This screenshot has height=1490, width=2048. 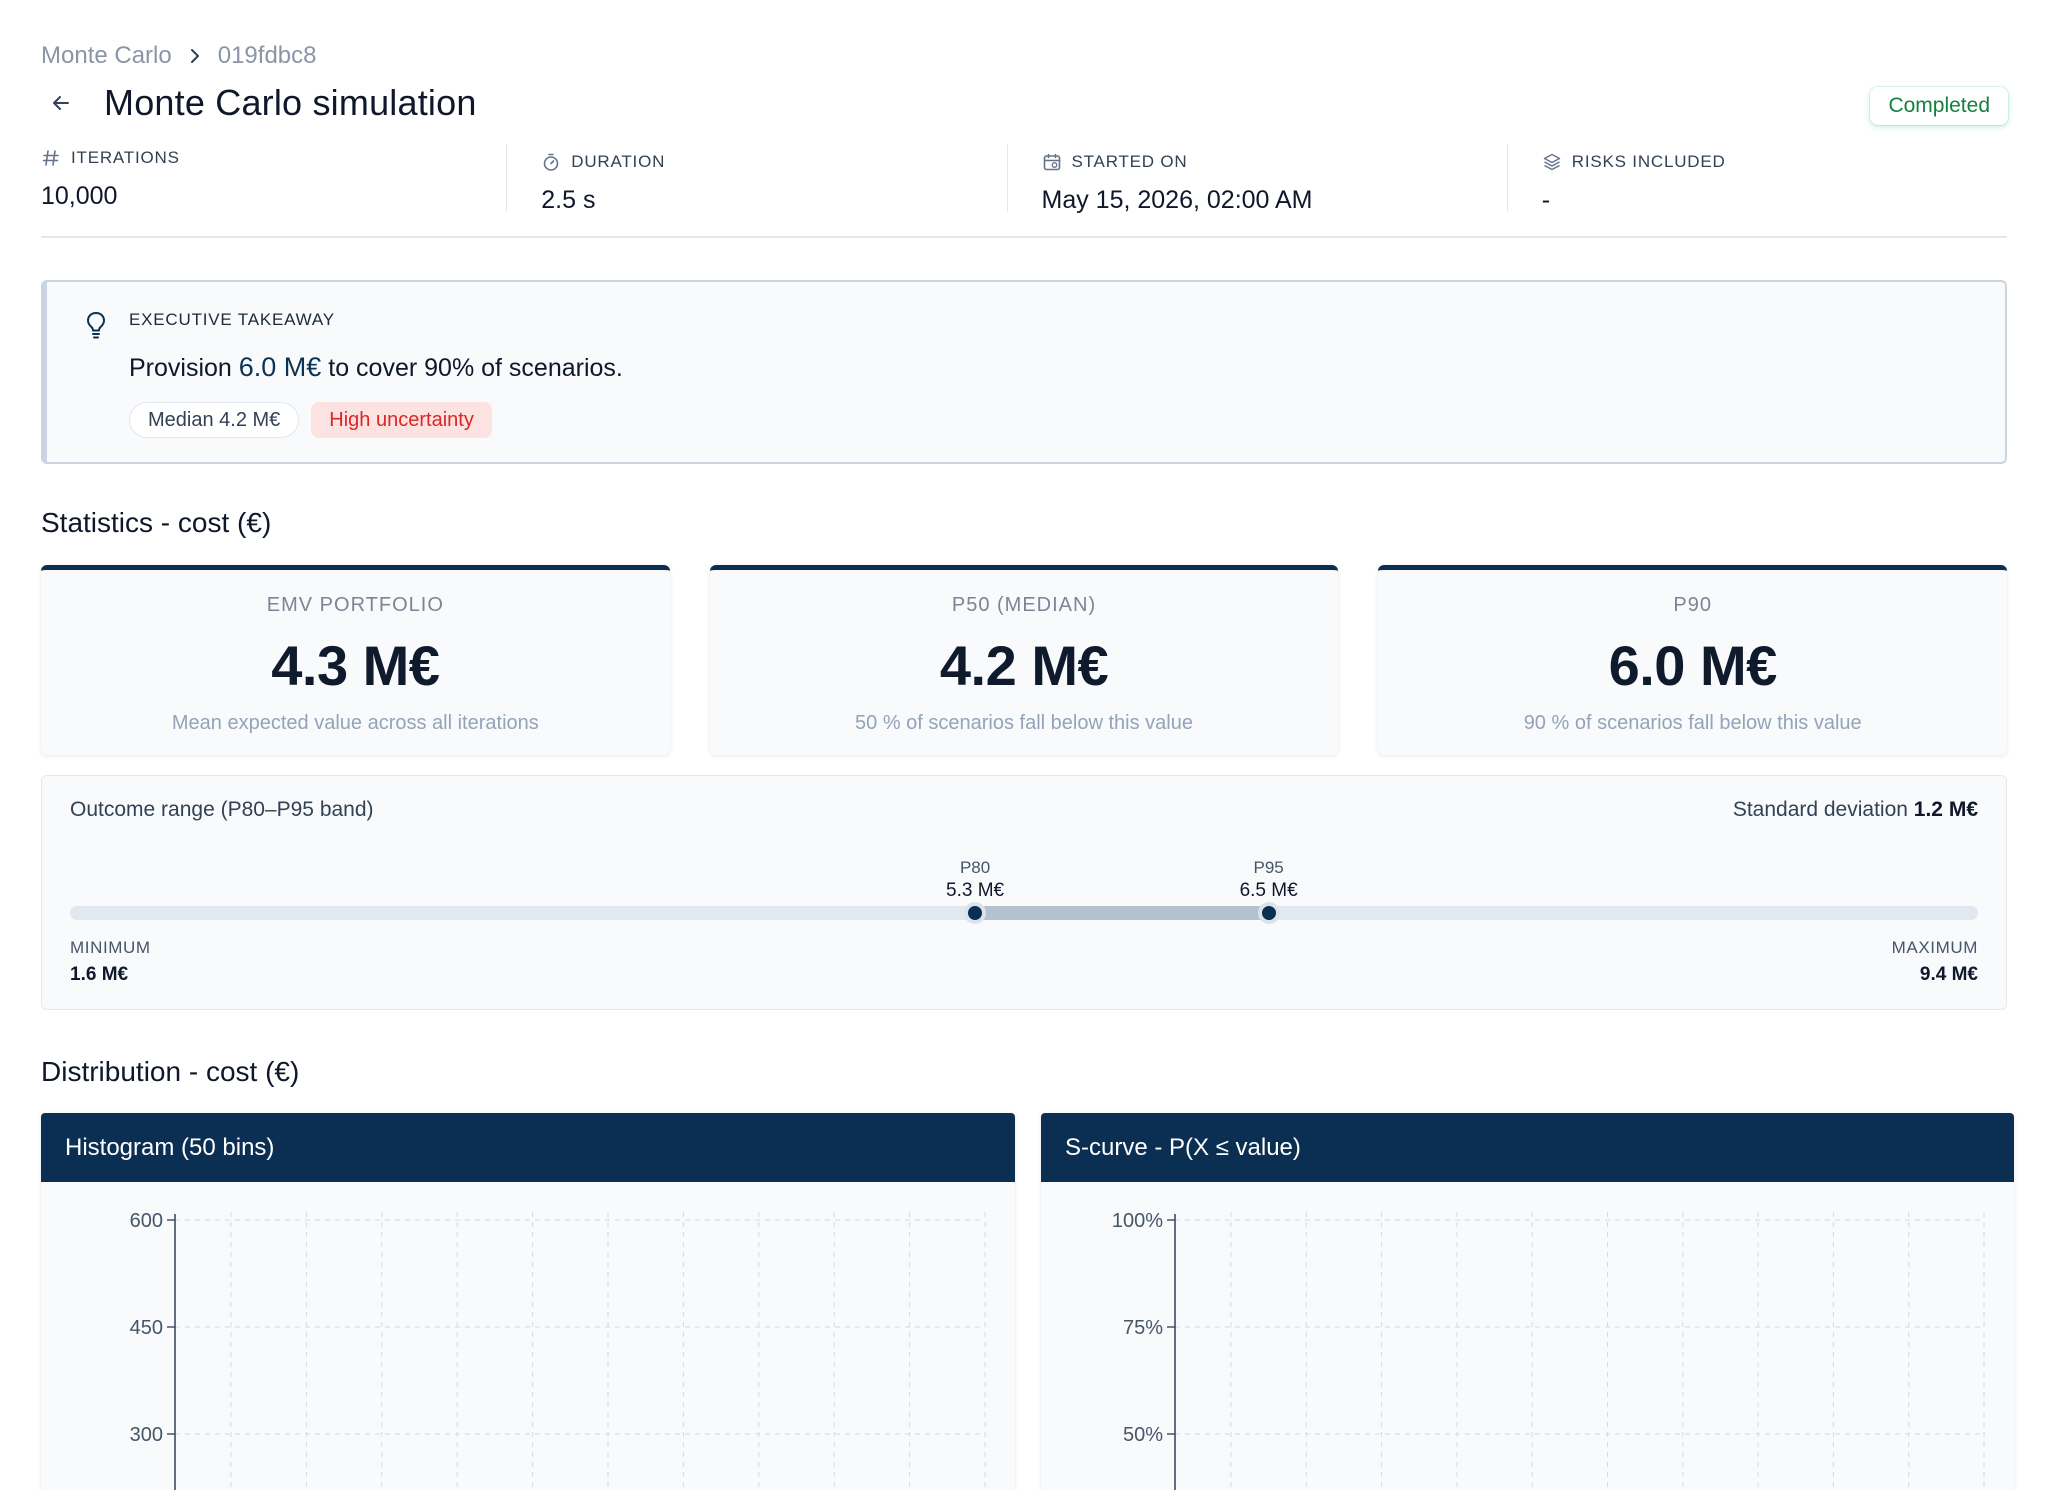 I want to click on stat-card-description: 50 % of scenarios fall below this value, so click(x=1024, y=723).